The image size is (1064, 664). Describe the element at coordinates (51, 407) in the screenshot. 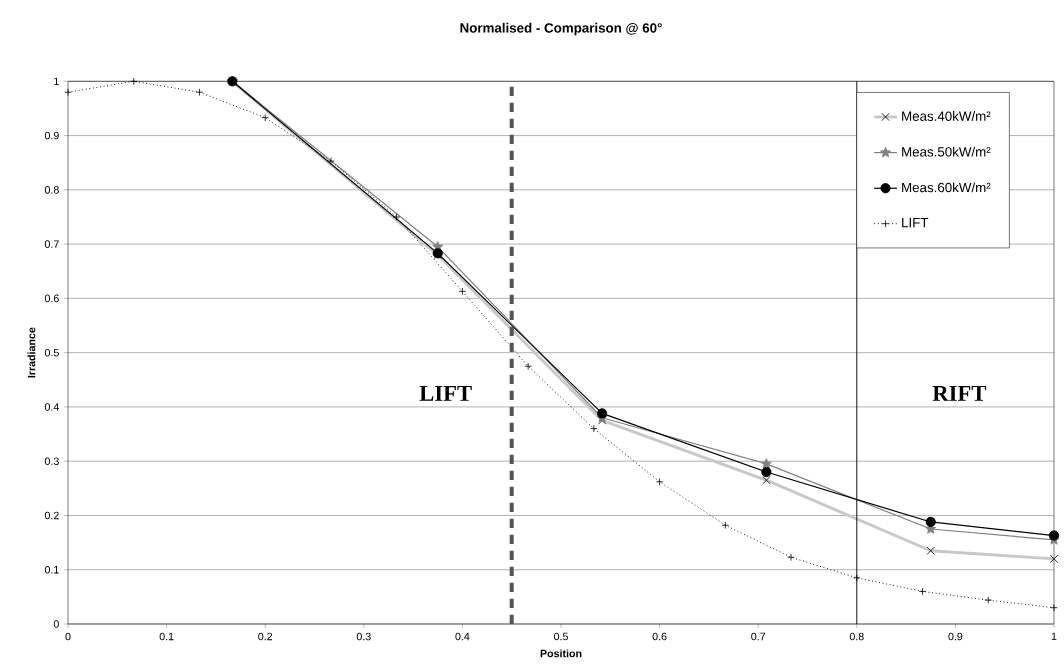

I see `y-tick-label: 0.4` at that location.